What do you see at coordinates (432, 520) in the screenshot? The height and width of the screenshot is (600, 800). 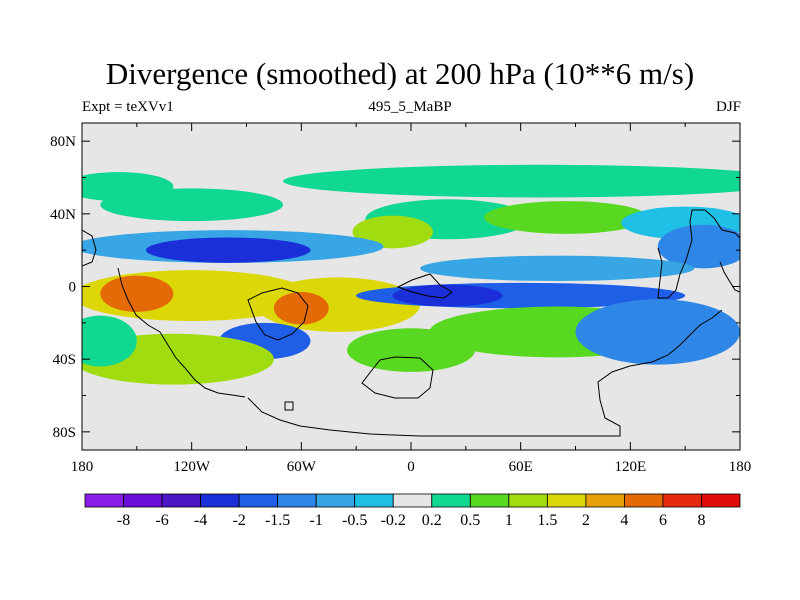 I see `colorbar-label-8: 0.2` at bounding box center [432, 520].